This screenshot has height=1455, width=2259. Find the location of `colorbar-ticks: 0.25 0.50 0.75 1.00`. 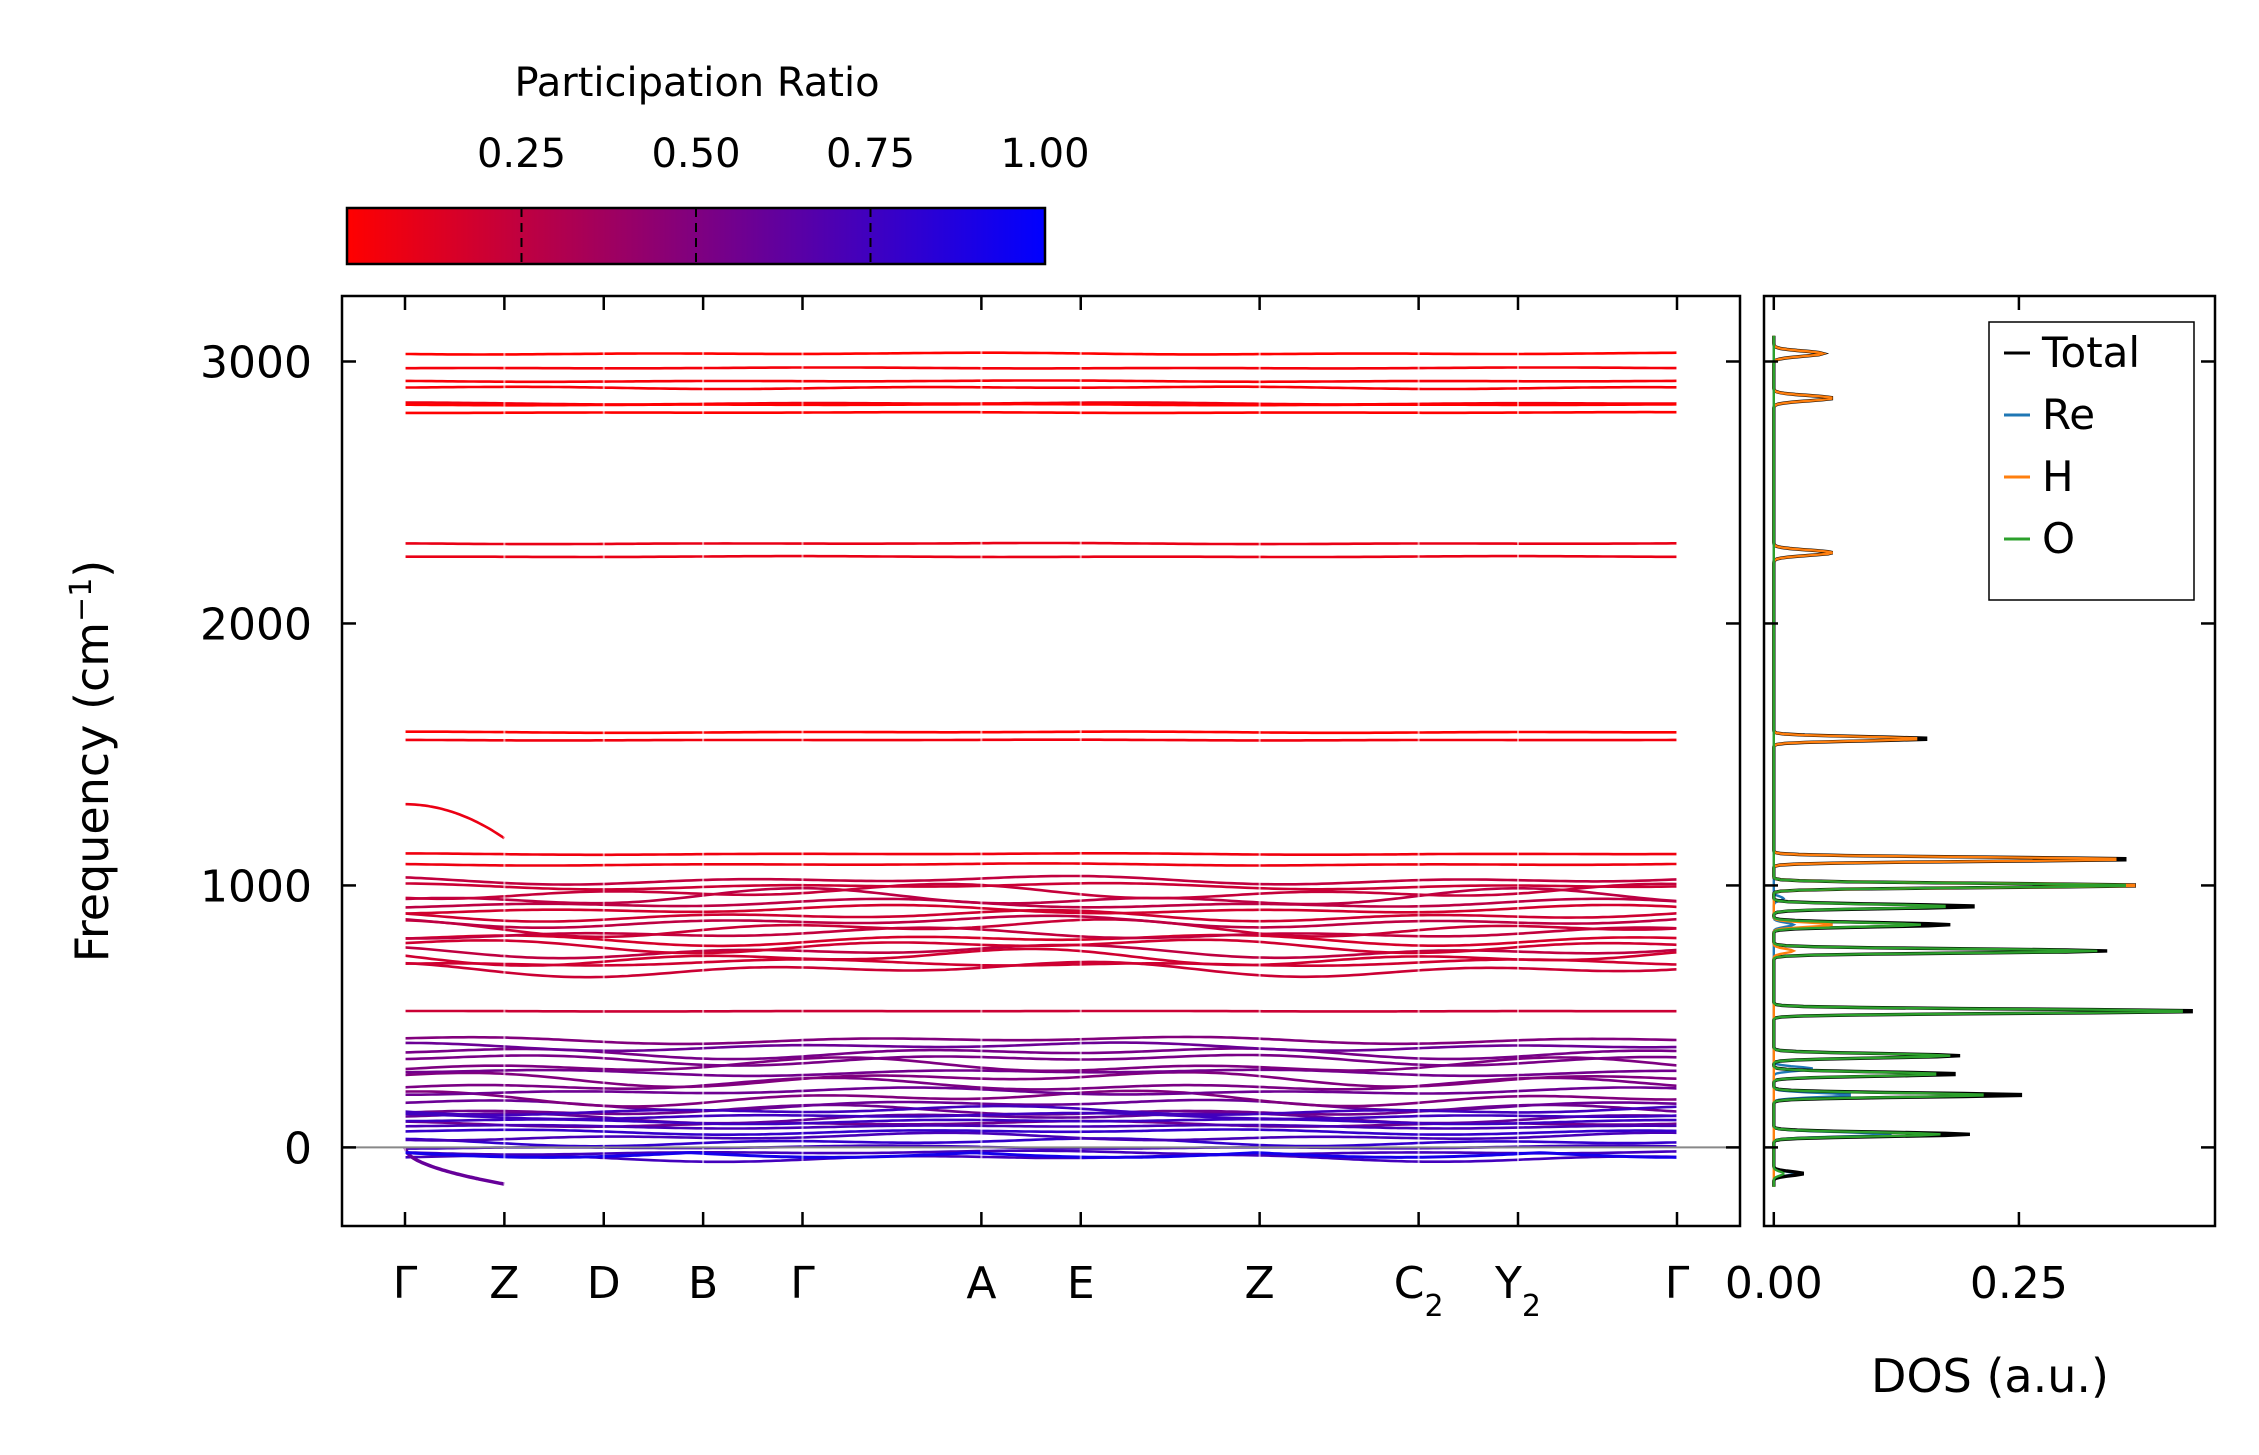

colorbar-ticks: 0.25 0.50 0.75 1.00 is located at coordinates (783, 197).